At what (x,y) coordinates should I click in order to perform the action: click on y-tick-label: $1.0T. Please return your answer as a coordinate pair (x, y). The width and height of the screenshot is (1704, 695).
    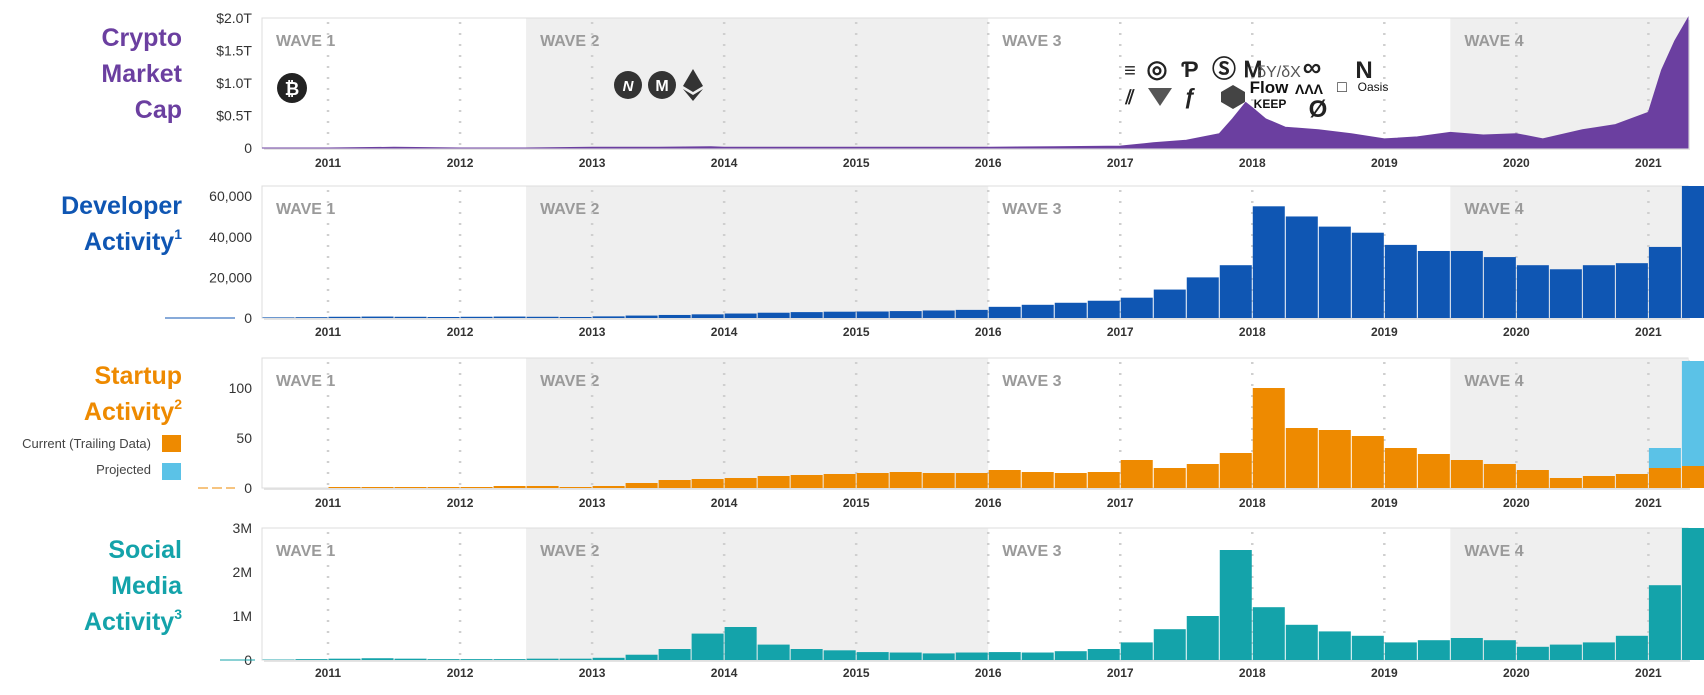
    Looking at the image, I should click on (234, 83).